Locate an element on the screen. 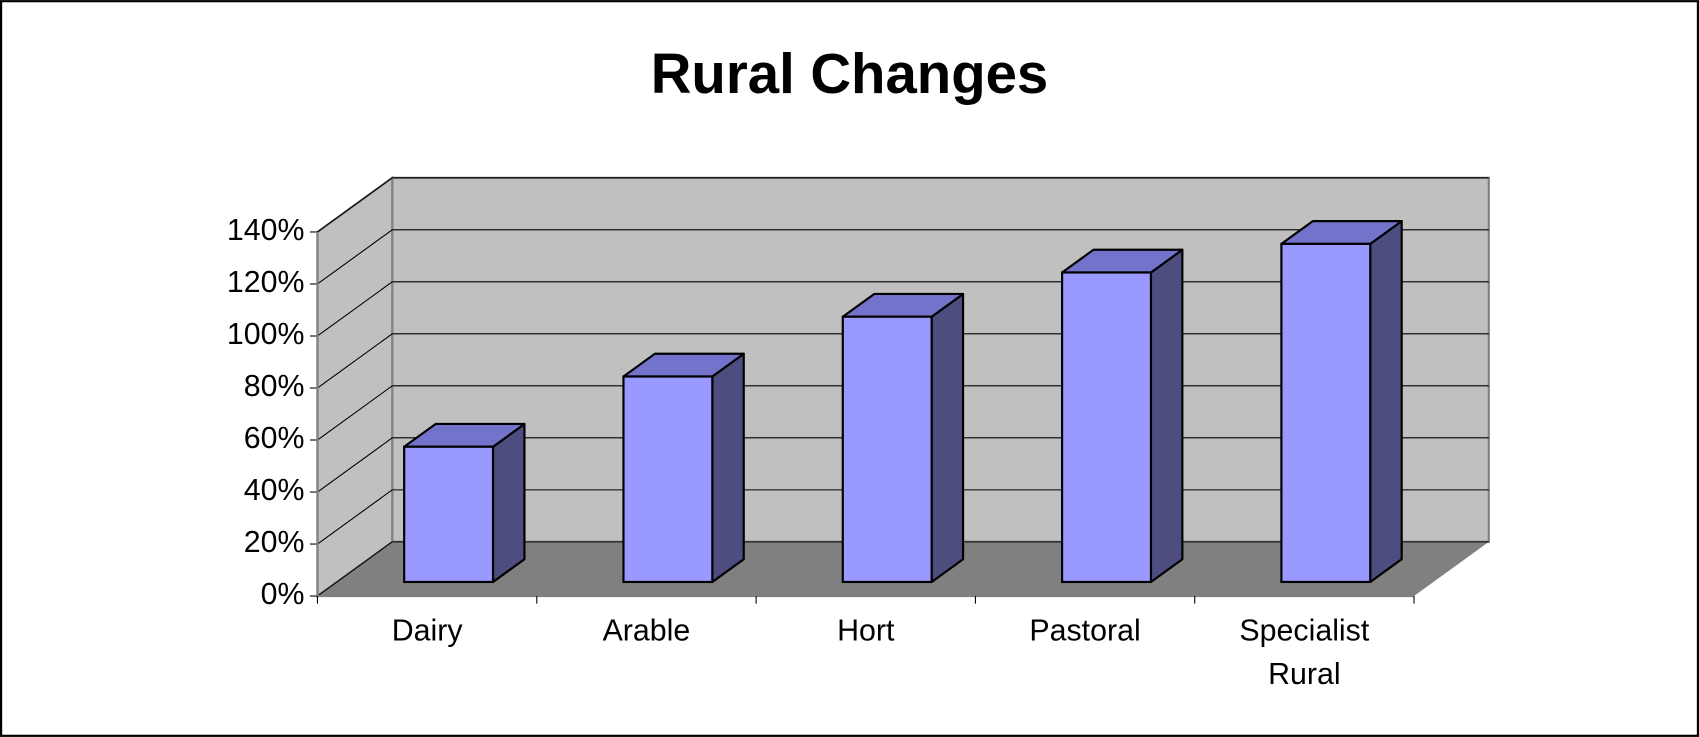 Image resolution: width=1699 pixels, height=737 pixels. x-tick-label: Arable is located at coordinates (646, 630).